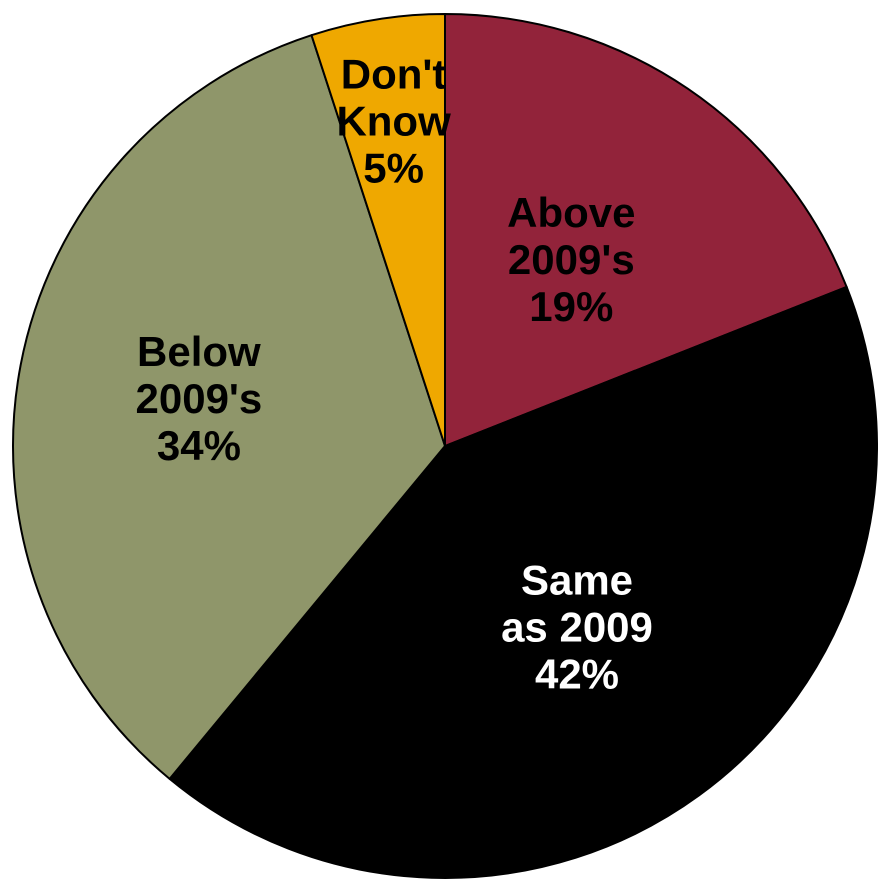  I want to click on slice-label: Below 2009's 34%, so click(199, 398).